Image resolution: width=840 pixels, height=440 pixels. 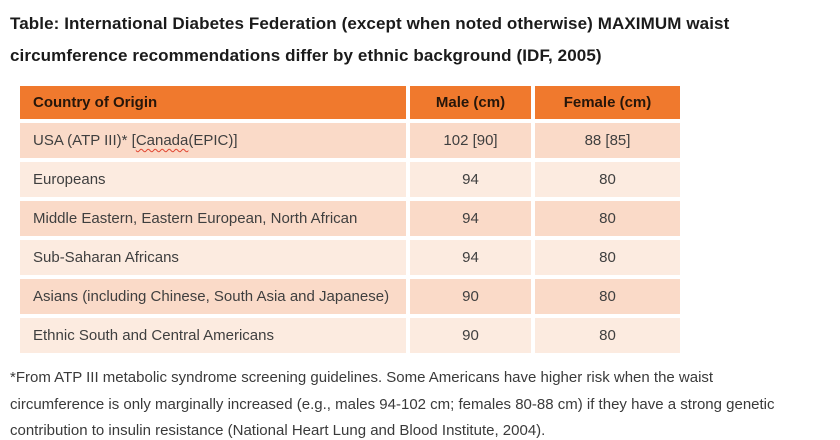 I want to click on table-row-south-central-americans: Ethnic South and Central Americans 90 80, so click(x=350, y=335).